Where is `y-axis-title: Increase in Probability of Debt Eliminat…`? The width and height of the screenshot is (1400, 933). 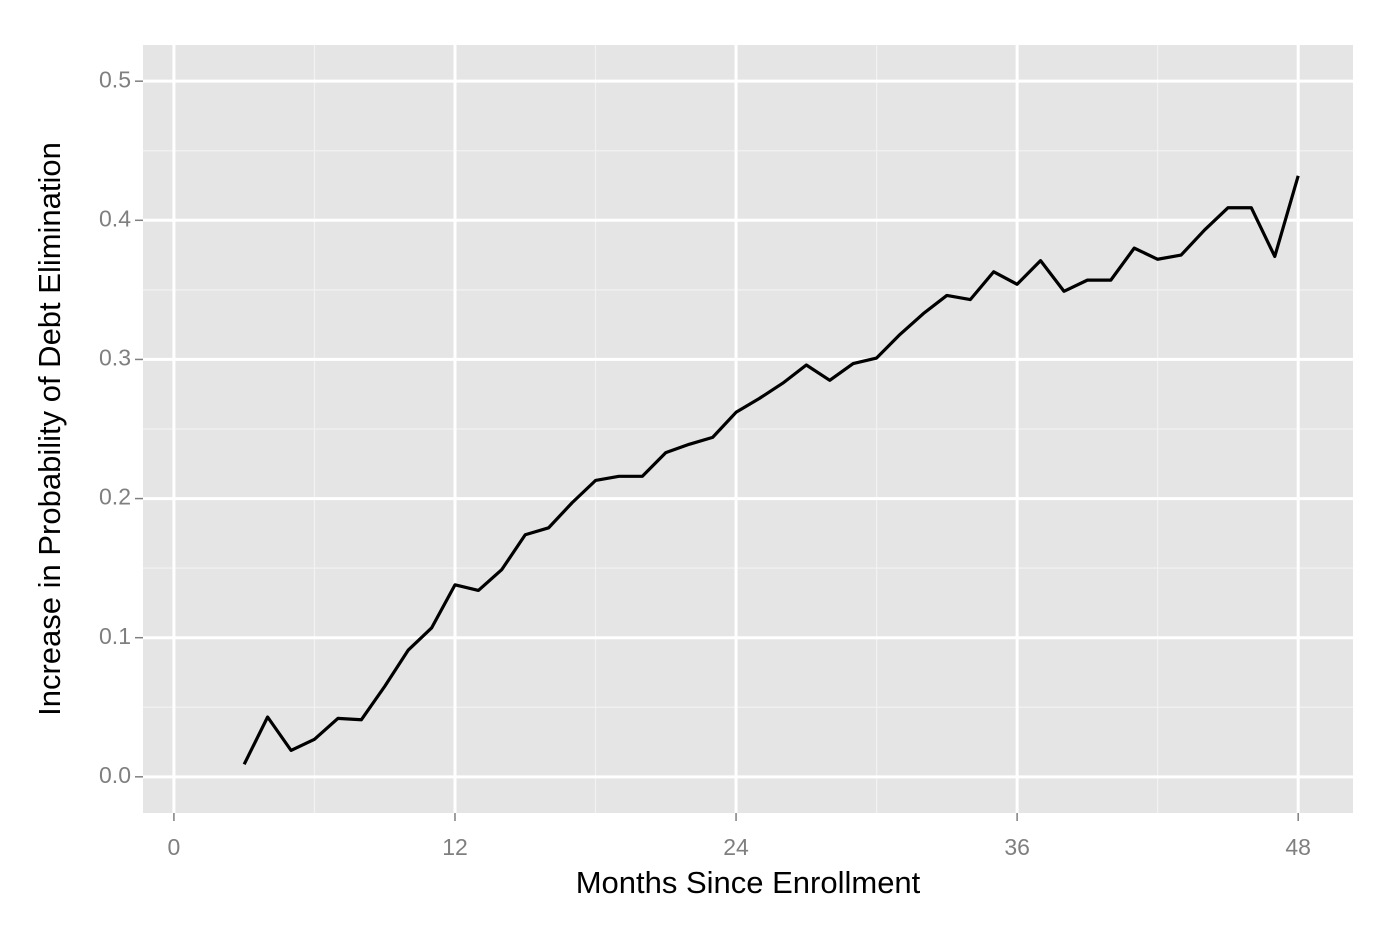 y-axis-title: Increase in Probability of Debt Eliminat… is located at coordinates (49, 429).